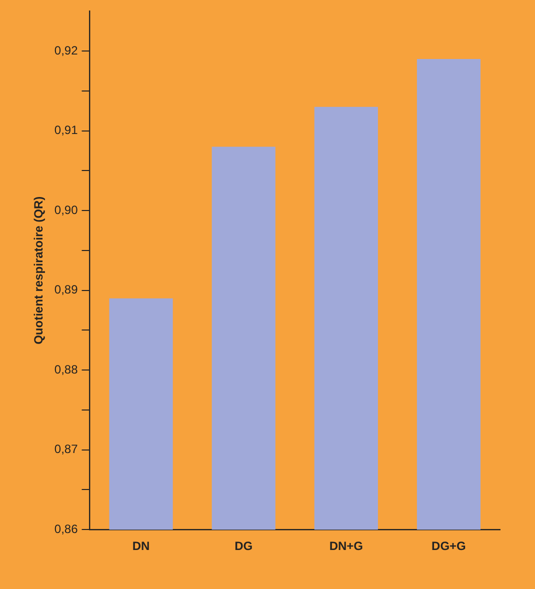  Describe the element at coordinates (66, 130) in the screenshot. I see `y-tick-label: 0,91` at that location.